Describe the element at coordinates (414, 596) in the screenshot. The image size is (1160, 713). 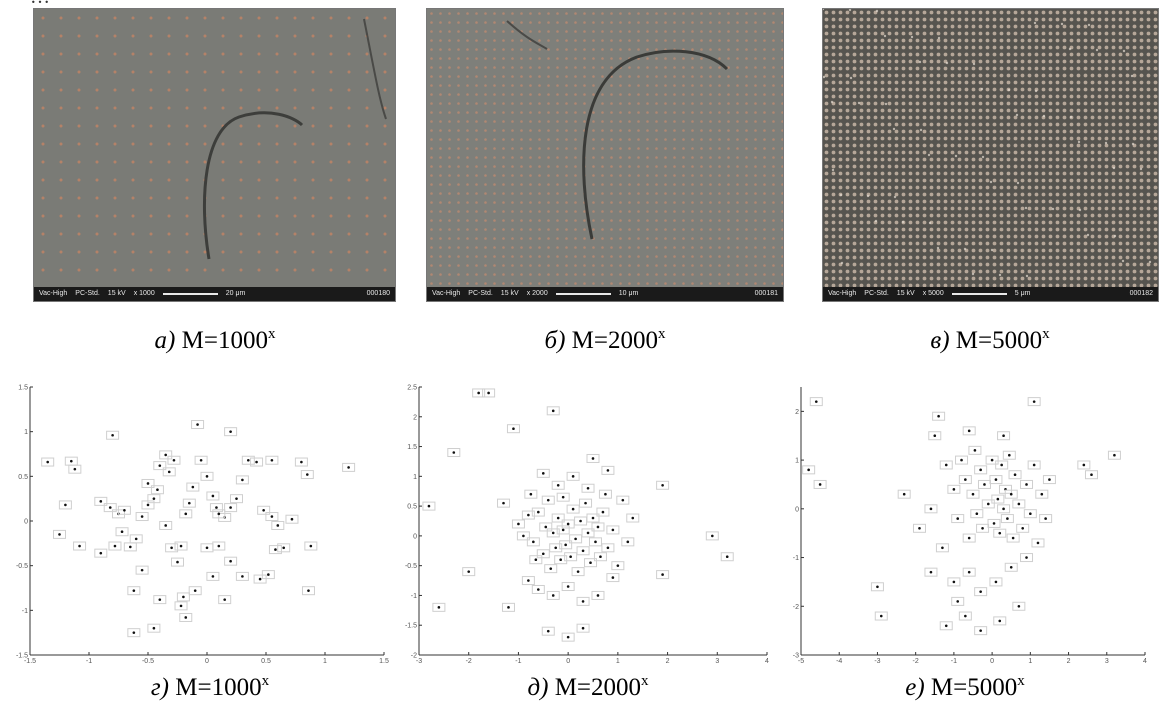
I see `y-tick-label: -1` at that location.